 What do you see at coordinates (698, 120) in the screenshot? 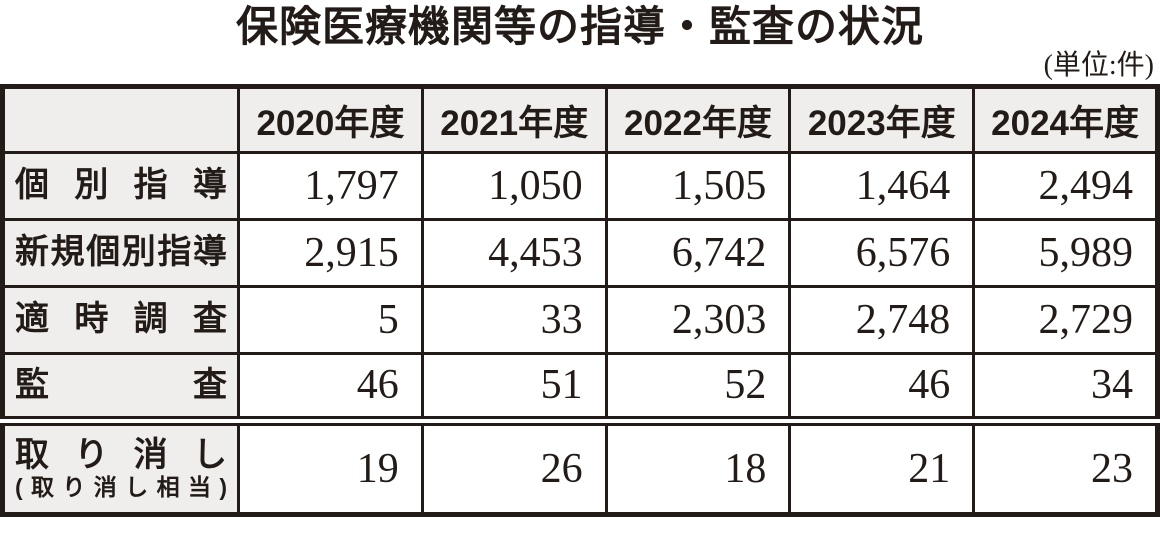
I see `column-header-2022: 2022年度` at bounding box center [698, 120].